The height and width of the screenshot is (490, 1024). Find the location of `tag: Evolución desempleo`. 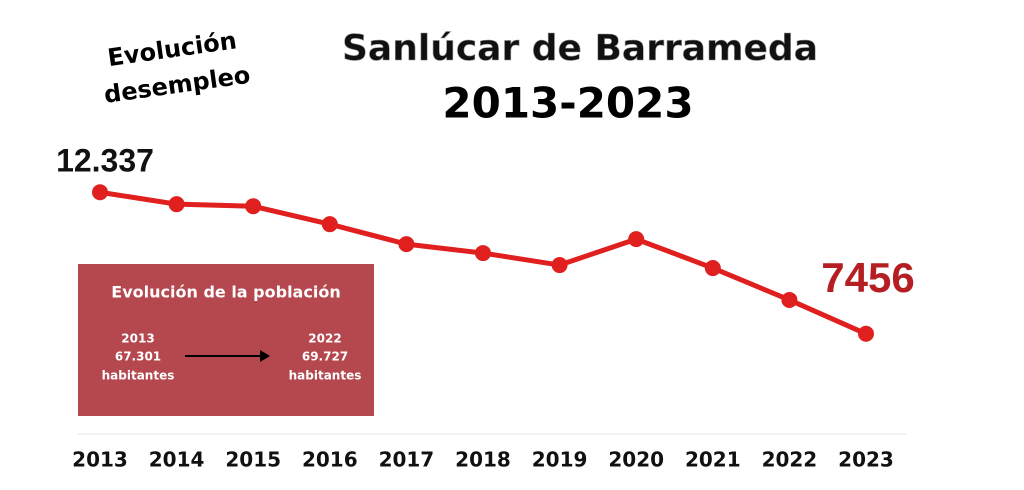

tag: Evolución desempleo is located at coordinates (177, 67).